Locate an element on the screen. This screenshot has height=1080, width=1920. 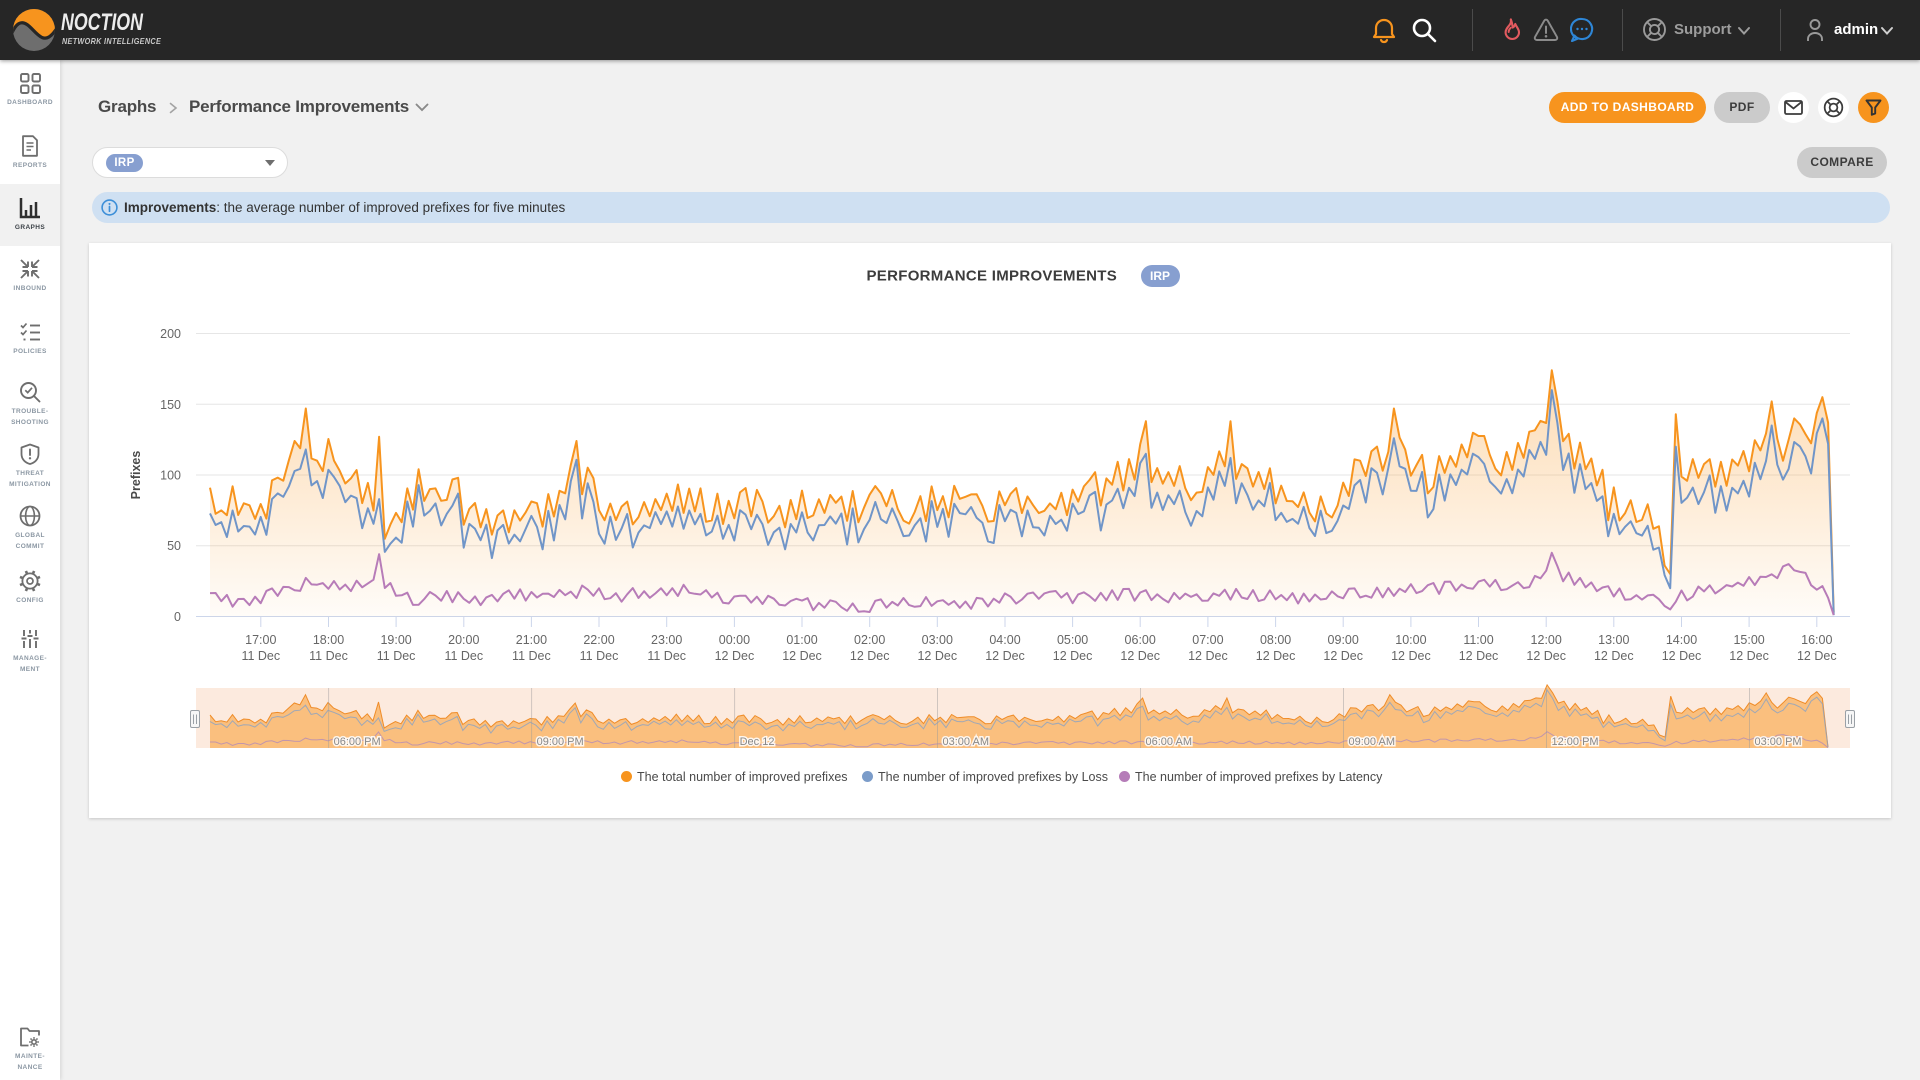
svg-text: 03:00 is located at coordinates (937, 640).